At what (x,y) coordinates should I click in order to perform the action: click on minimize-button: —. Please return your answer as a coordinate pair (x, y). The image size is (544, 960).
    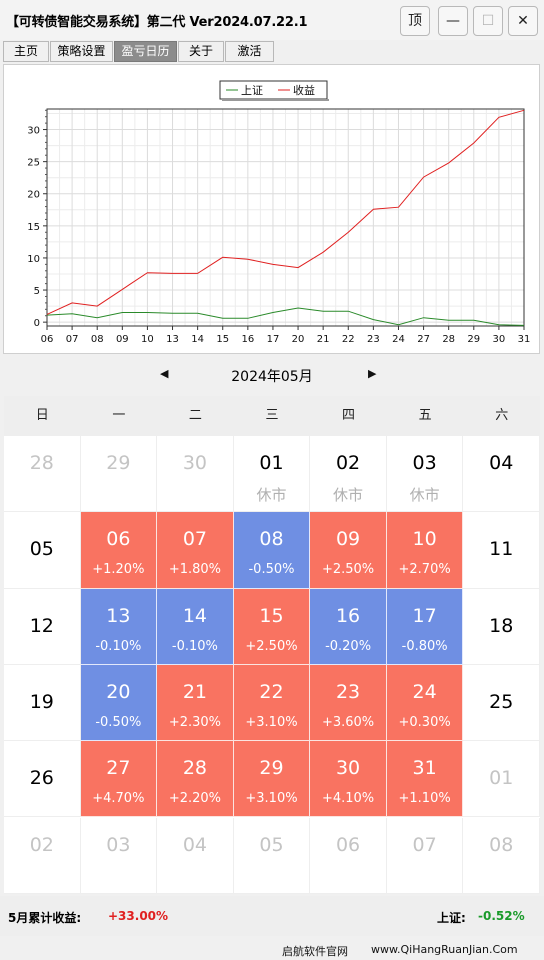
    Looking at the image, I should click on (453, 21).